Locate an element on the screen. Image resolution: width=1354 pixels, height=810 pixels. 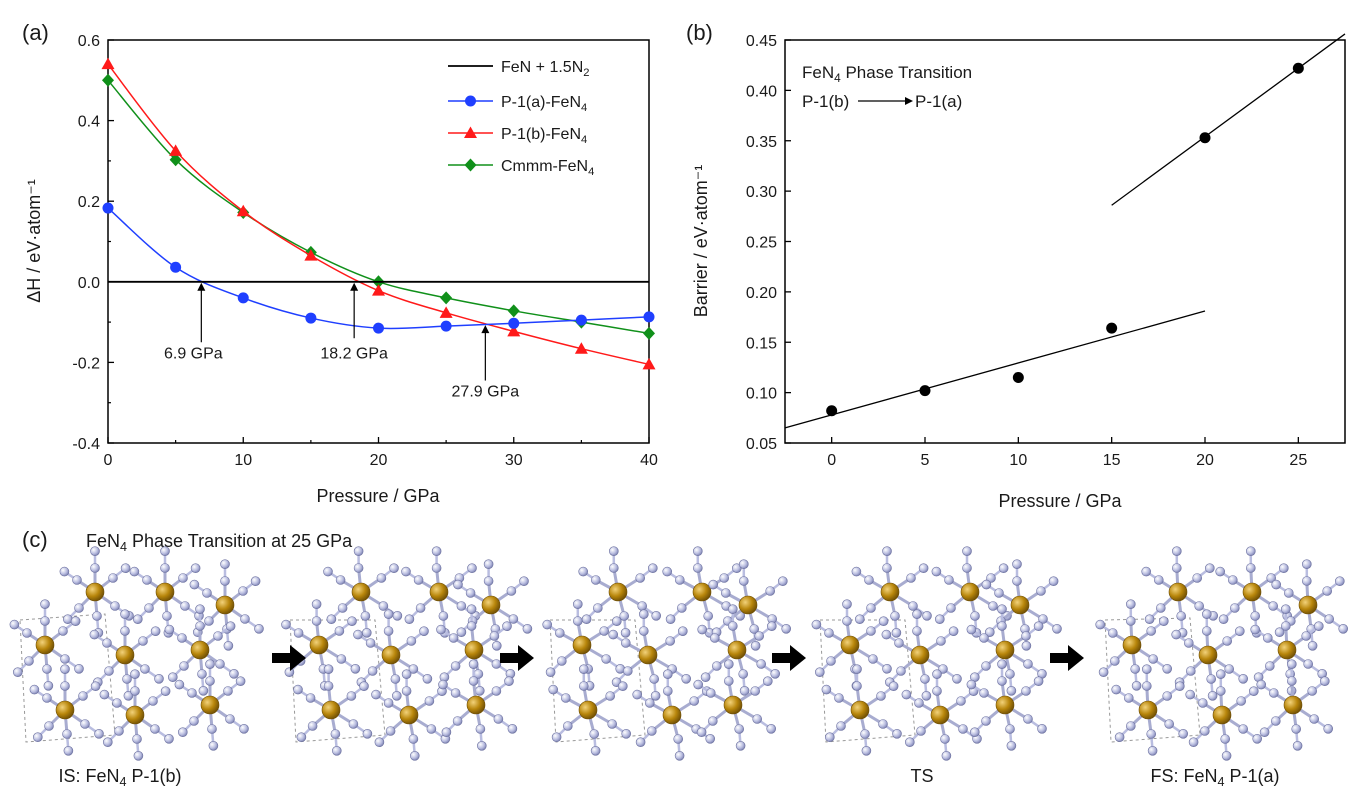
structure-caption: IS: FeN4 P-1(b) is located at coordinates (119, 777).